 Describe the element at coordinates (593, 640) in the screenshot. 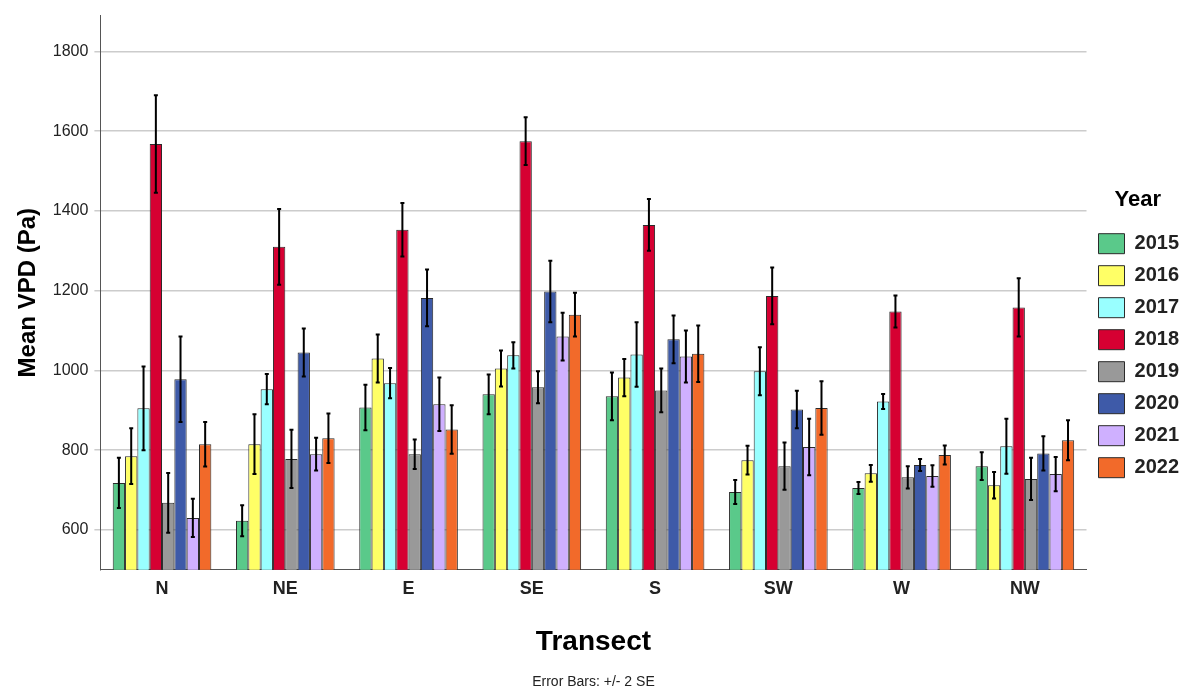

I see `x-axis-title: Transect` at that location.